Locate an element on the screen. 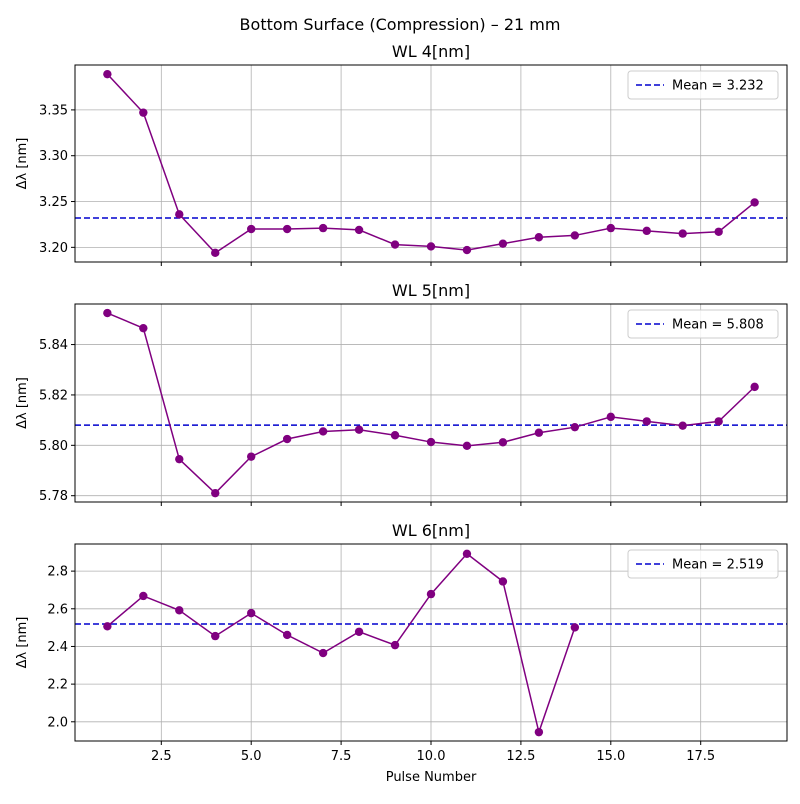  legend: Mean = 3.232 is located at coordinates (703, 85).